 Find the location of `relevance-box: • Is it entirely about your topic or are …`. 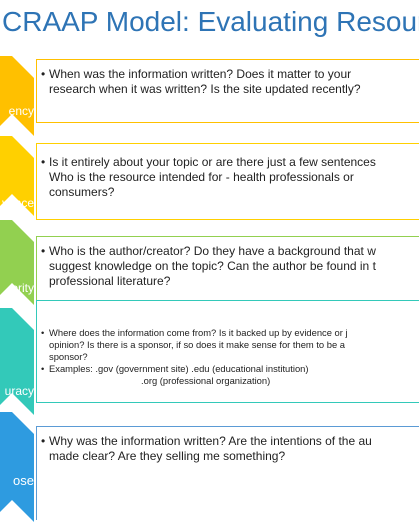

relevance-box: • Is it entirely about your topic or are … is located at coordinates (227, 181).